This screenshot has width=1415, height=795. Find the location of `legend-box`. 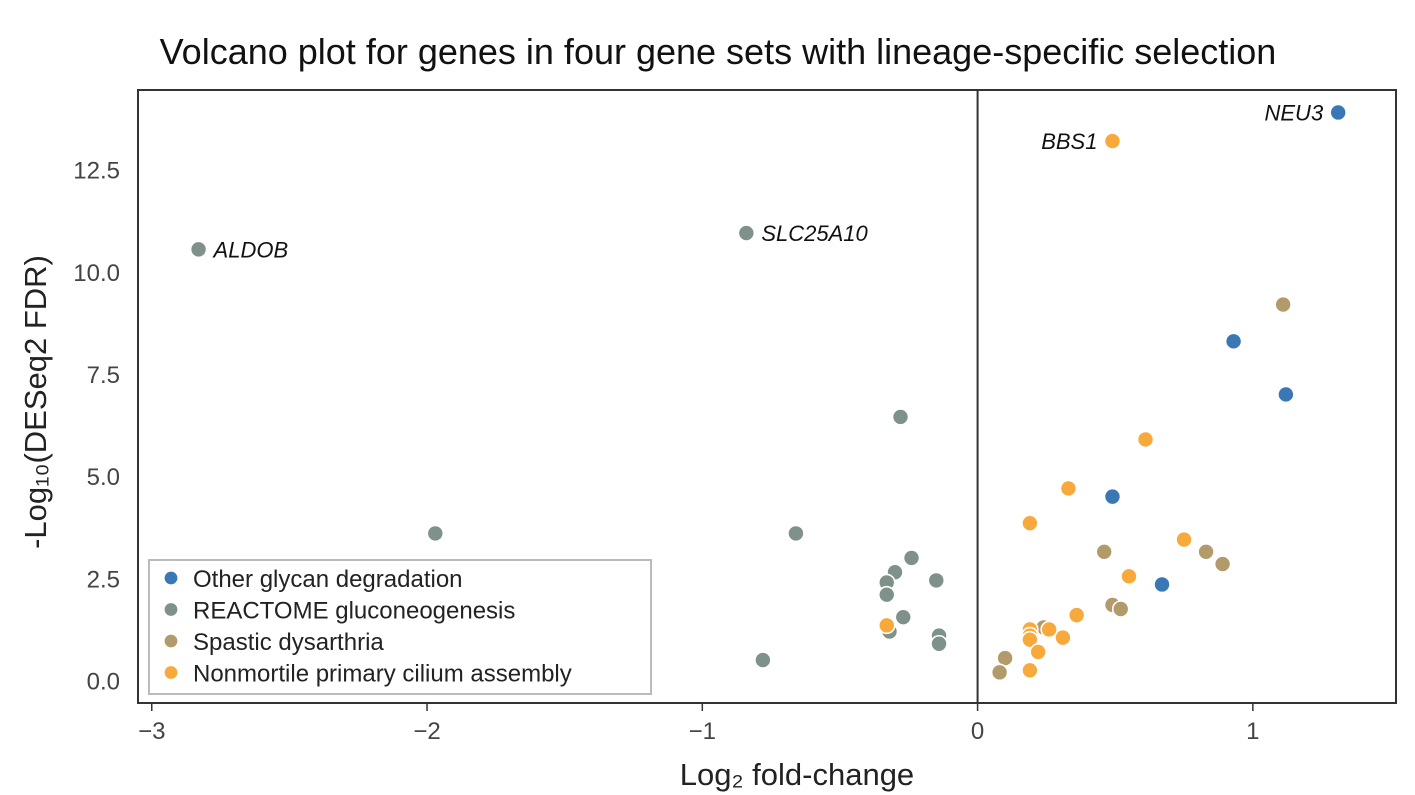

legend-box is located at coordinates (400, 627).